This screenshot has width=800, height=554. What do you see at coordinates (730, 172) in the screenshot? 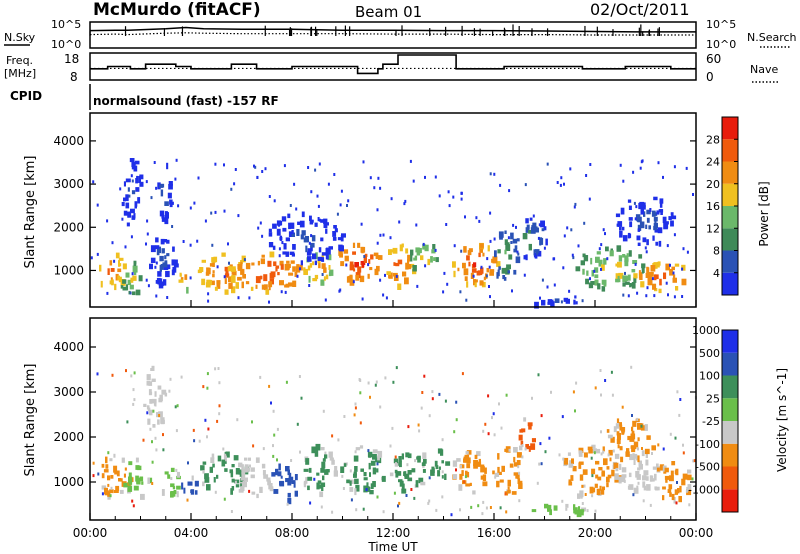
I see `power-colorbar-swatch` at bounding box center [730, 172].